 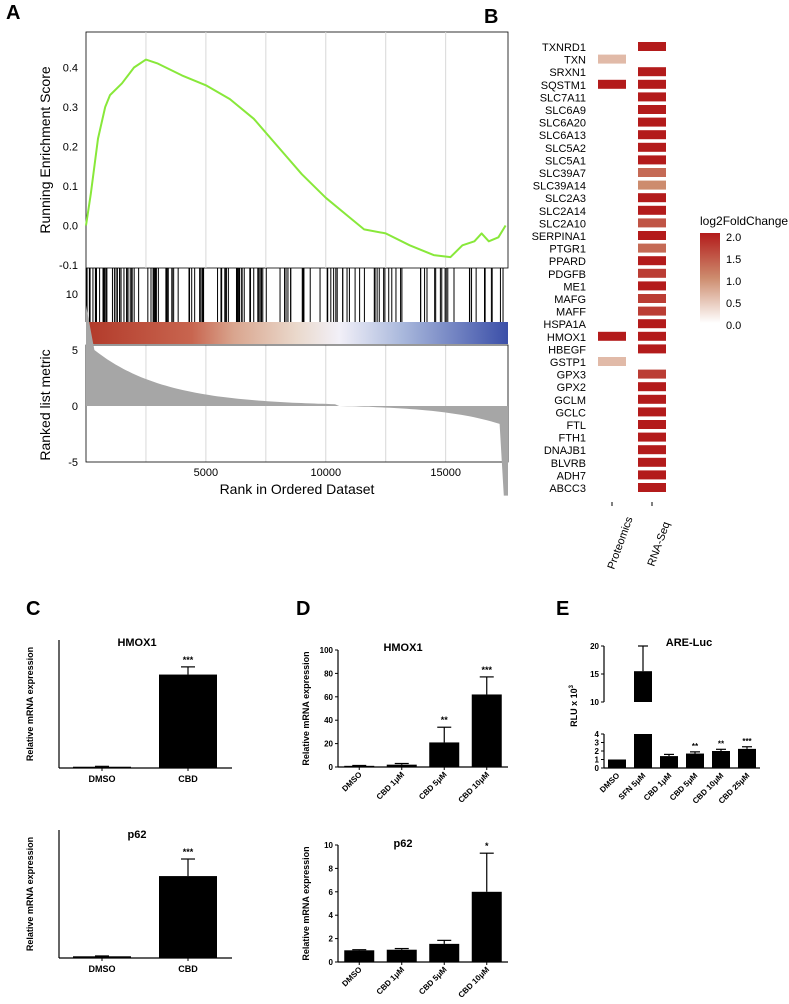 What do you see at coordinates (563, 98) in the screenshot?
I see `heatmap-gene-label: SLC7A11` at bounding box center [563, 98].